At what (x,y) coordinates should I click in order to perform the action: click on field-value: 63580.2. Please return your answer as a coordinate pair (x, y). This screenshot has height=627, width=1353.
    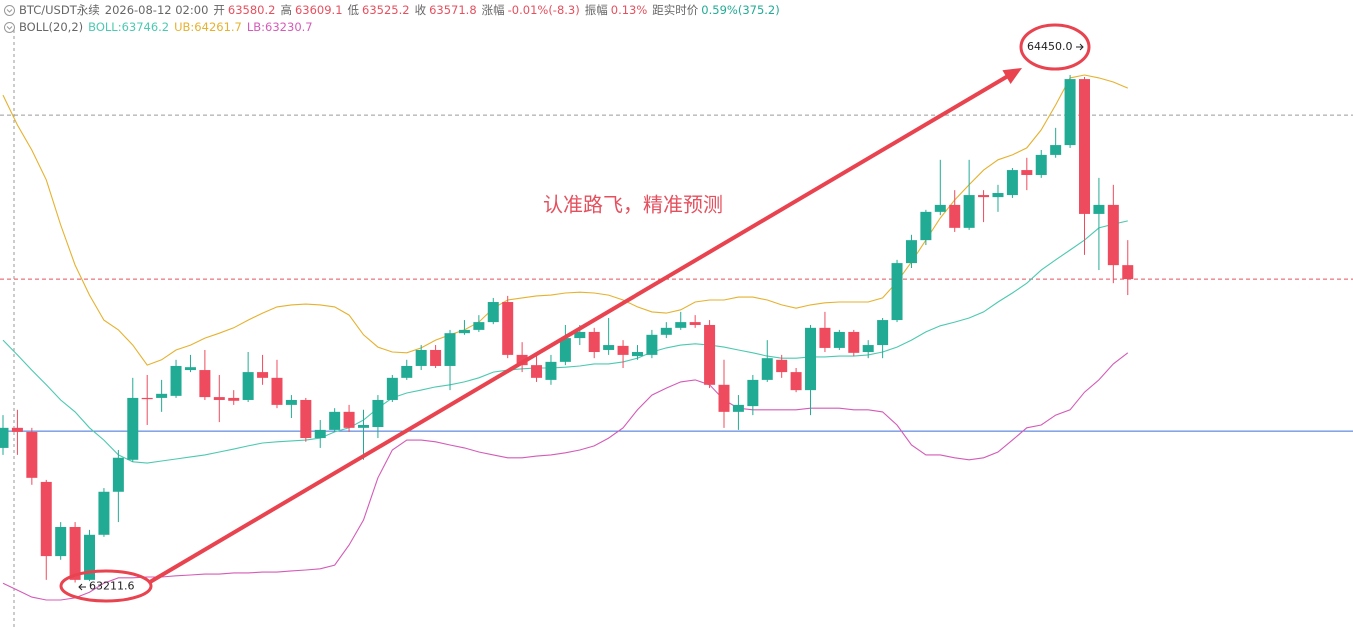
    Looking at the image, I should click on (251, 10).